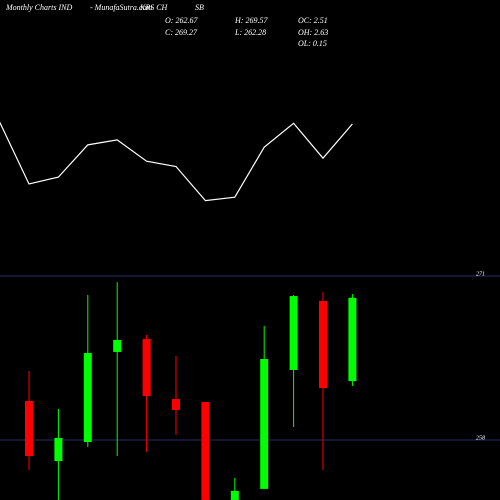 The width and height of the screenshot is (500, 500). Describe the element at coordinates (38, 7) in the screenshot. I see `header-left: Monthly Charts IND` at that location.